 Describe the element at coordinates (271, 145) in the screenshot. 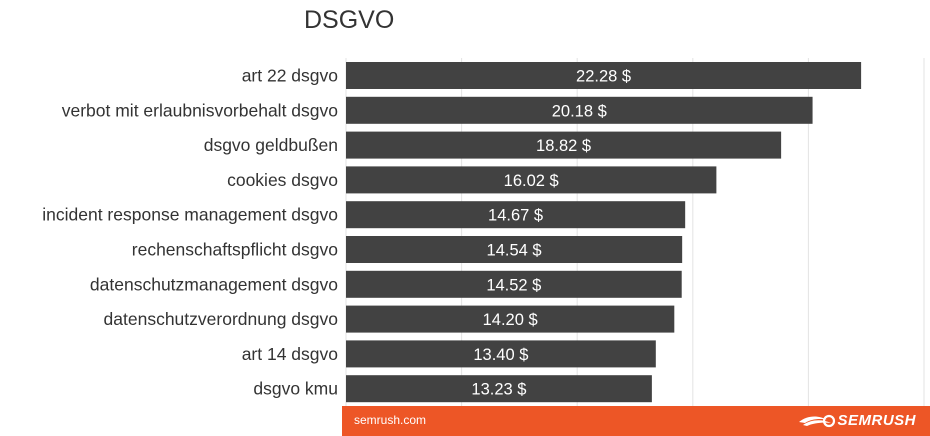

I see `category-label: dsgvo geldbußen` at that location.